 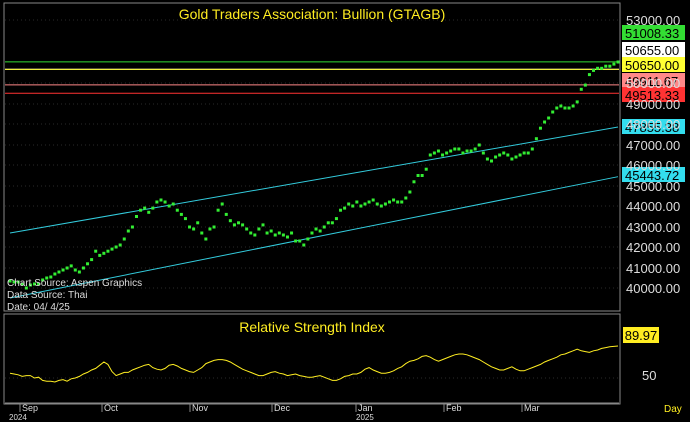 I want to click on rsi-tick-label: 50, so click(x=649, y=375).